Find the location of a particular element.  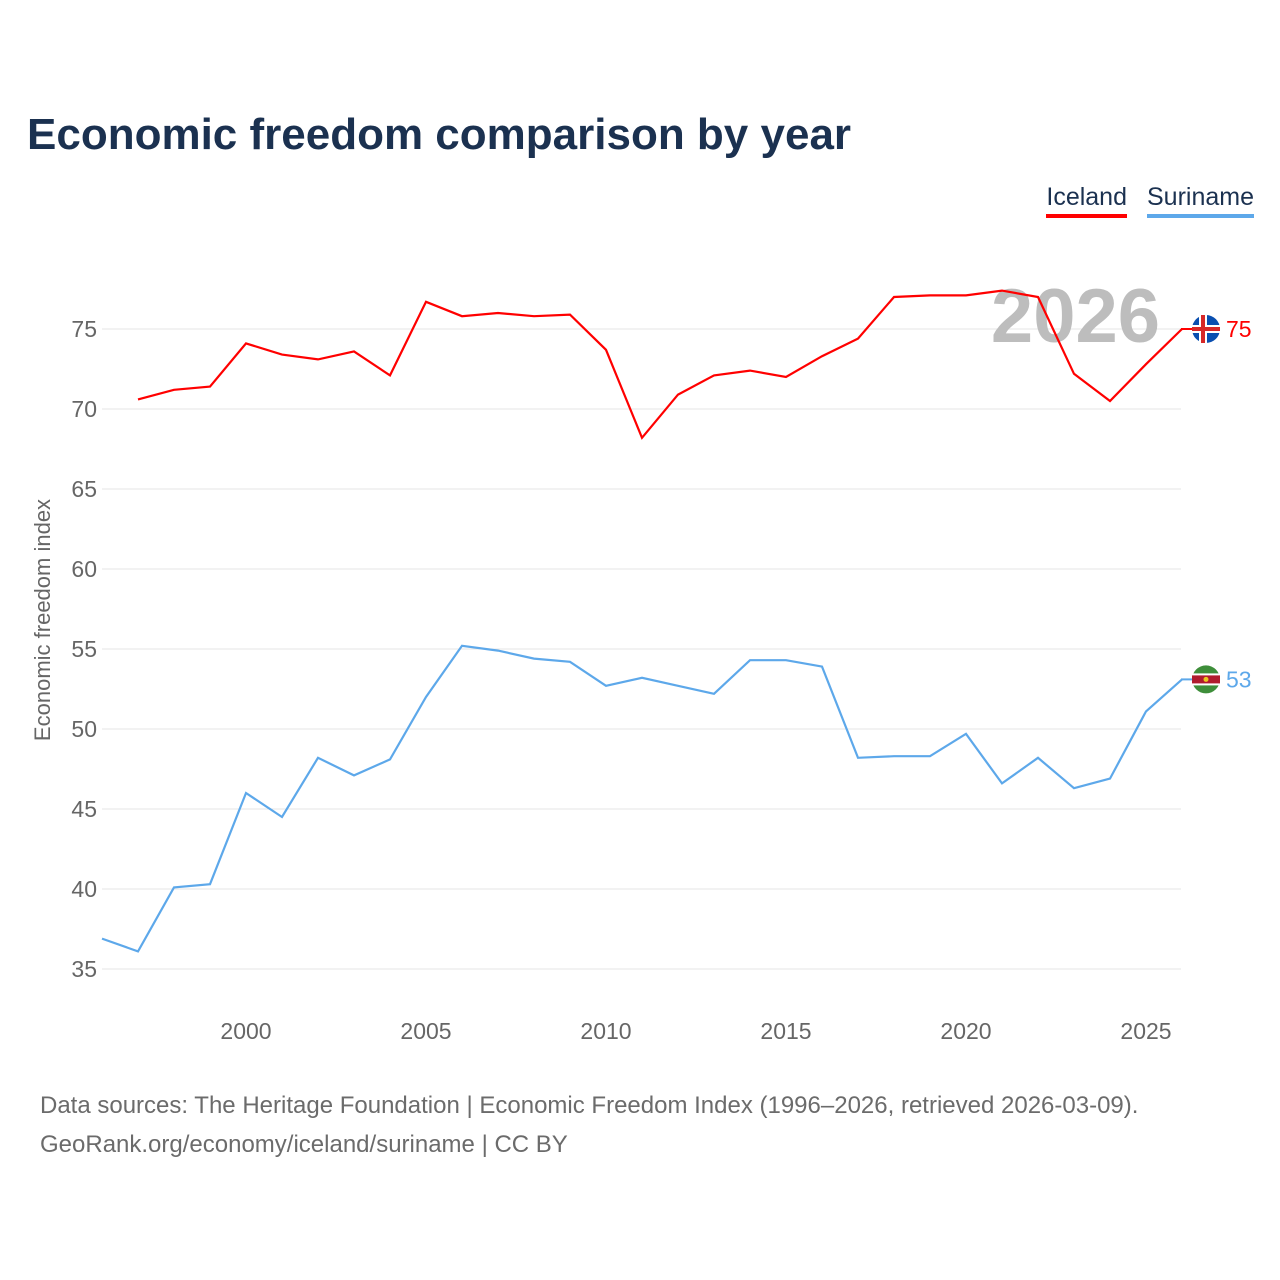

y-axis-label: Economic freedom index is located at coordinates (42, 620).